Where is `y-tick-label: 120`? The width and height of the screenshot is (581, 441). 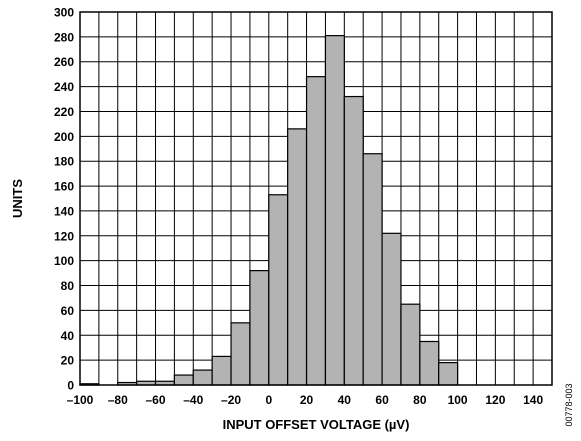 y-tick-label: 120 is located at coordinates (64, 236).